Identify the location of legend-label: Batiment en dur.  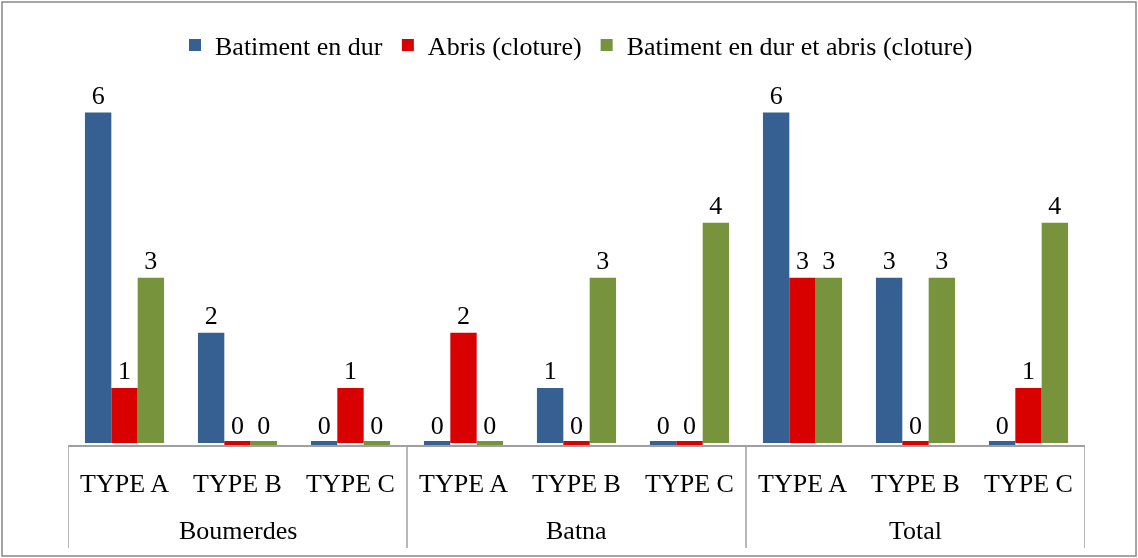
(299, 47).